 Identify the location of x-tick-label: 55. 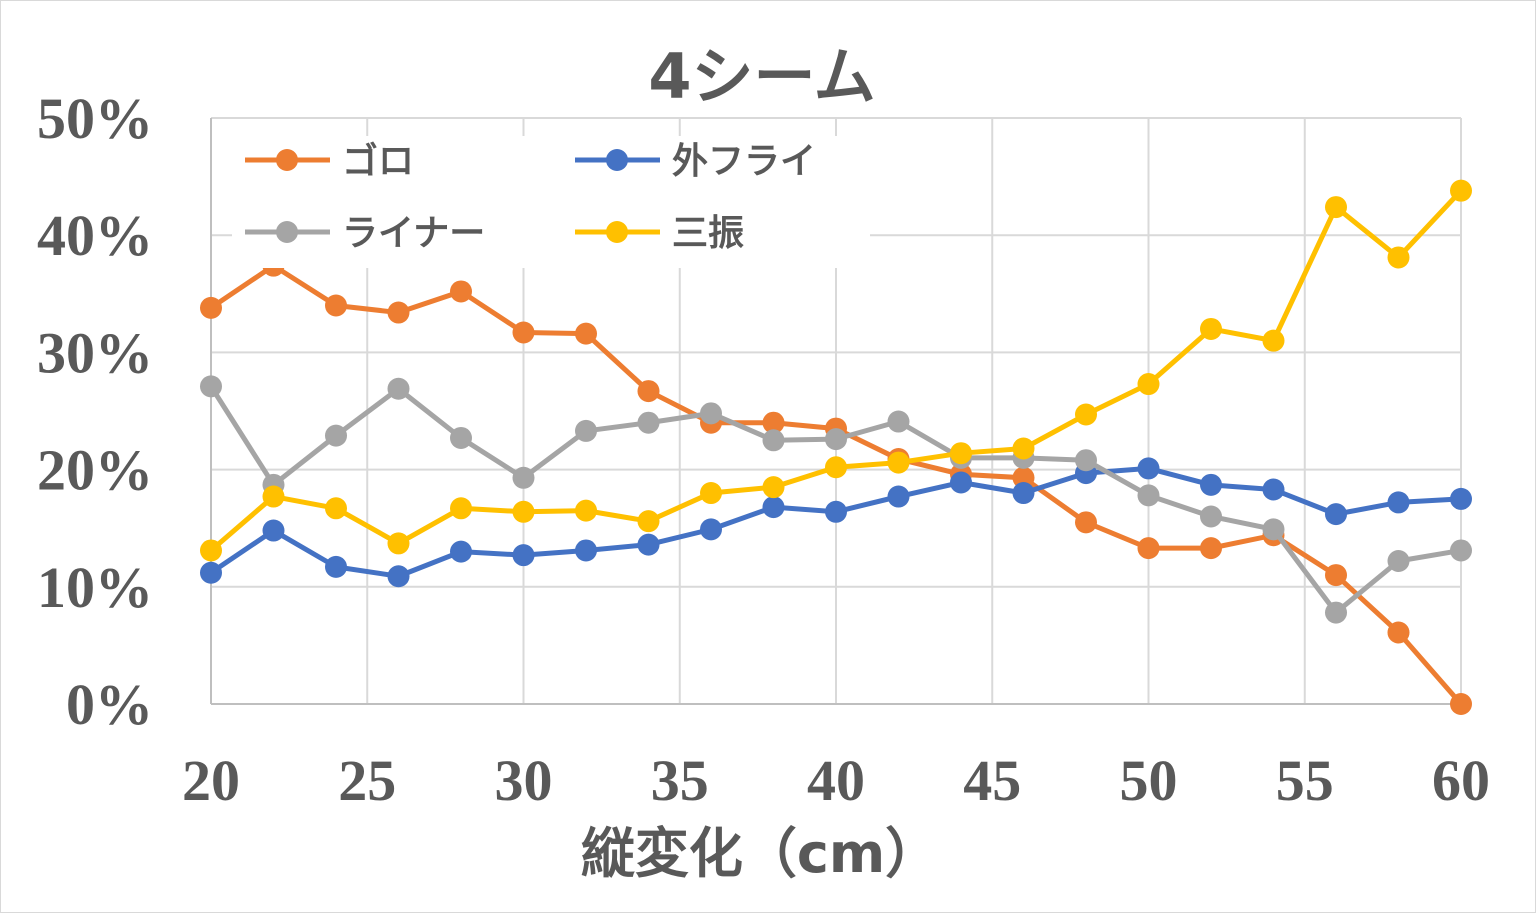
(1305, 780).